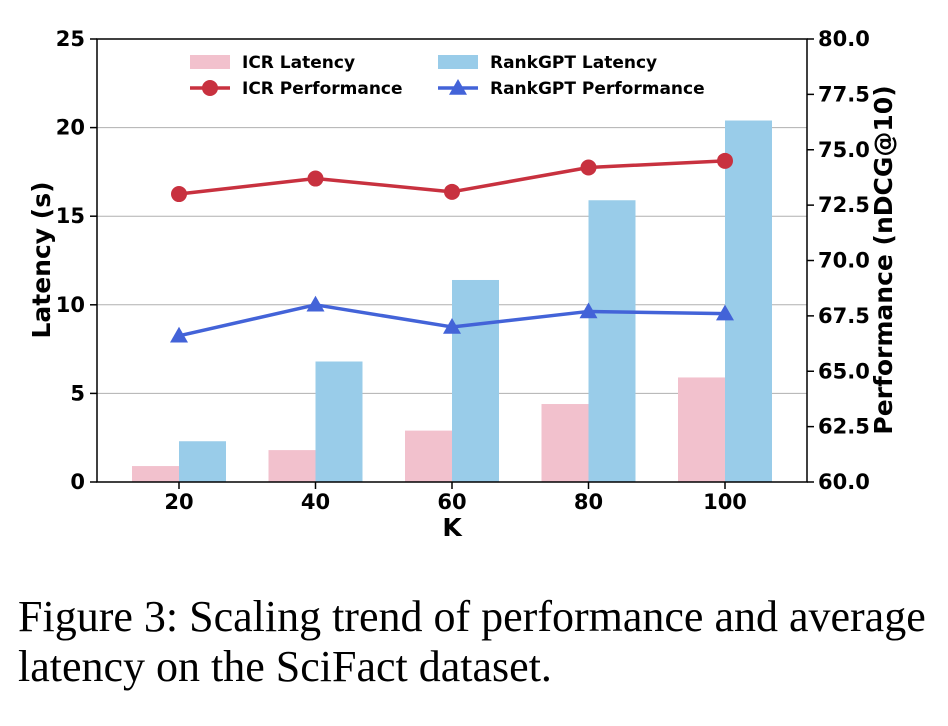  I want to click on y-left-tick-label: 10, so click(70, 305).